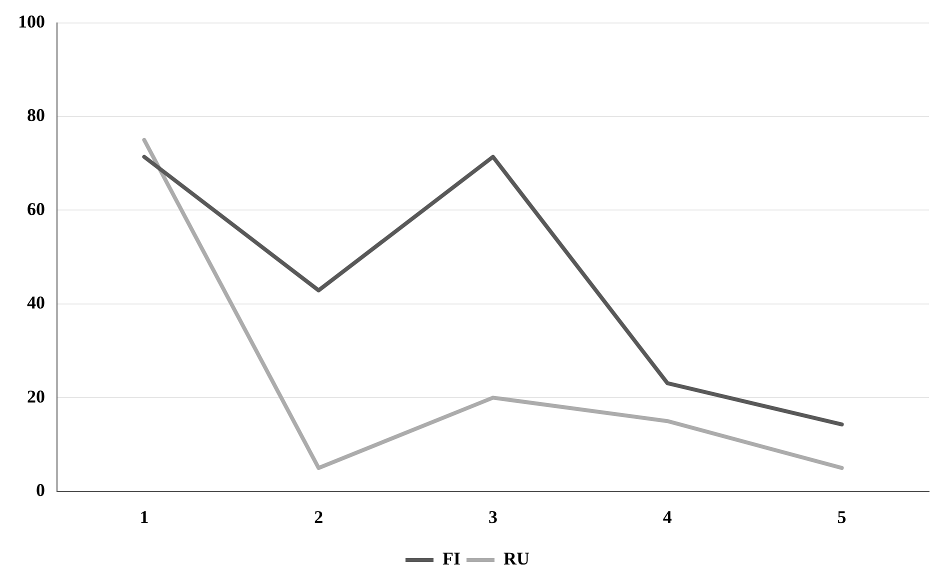  I want to click on y-tick-label: 20, so click(36, 396).